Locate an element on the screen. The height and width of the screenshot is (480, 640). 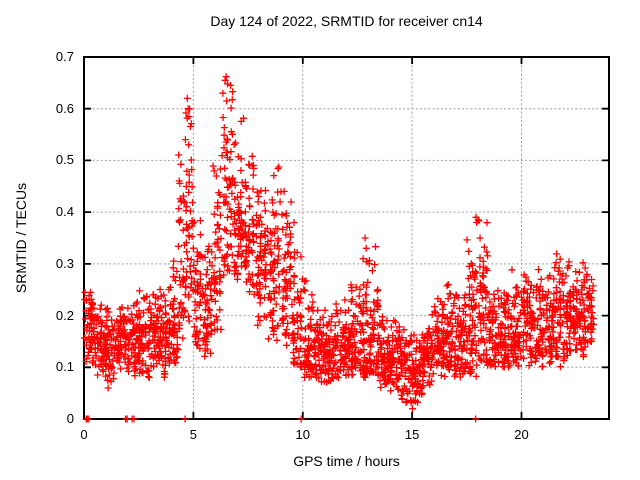
y-tick-label: 0.5 is located at coordinates (64, 160).